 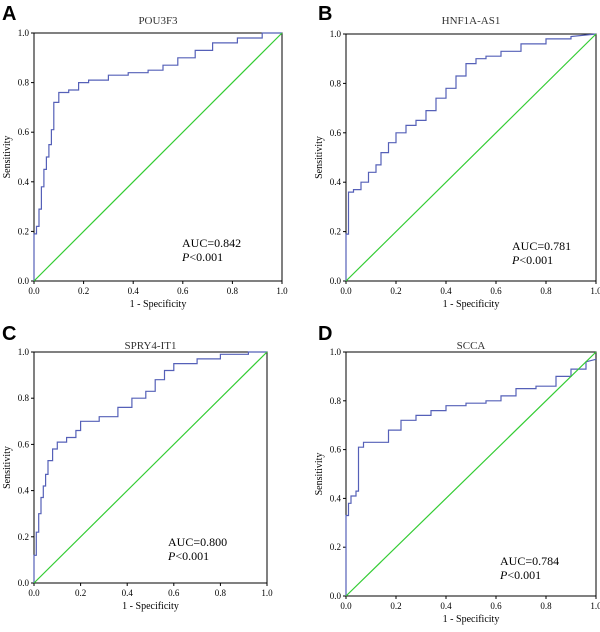 I want to click on chart-title: POU3F3, so click(x=158, y=21).